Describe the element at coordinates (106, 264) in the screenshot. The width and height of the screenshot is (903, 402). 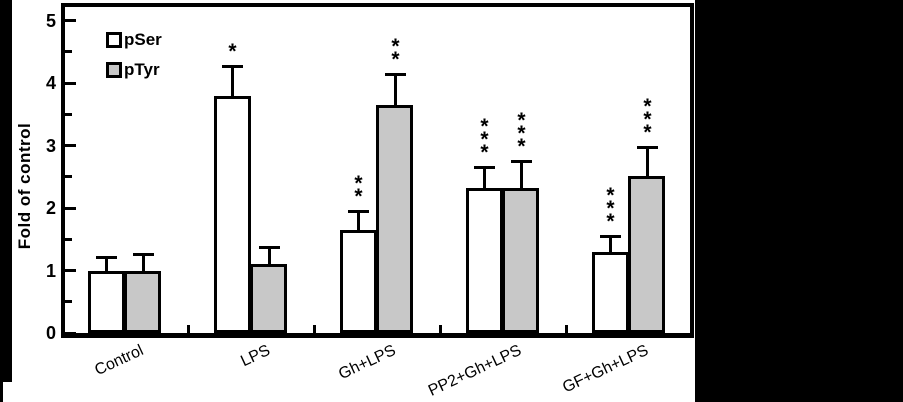
I see `error-bar-pser-control` at that location.